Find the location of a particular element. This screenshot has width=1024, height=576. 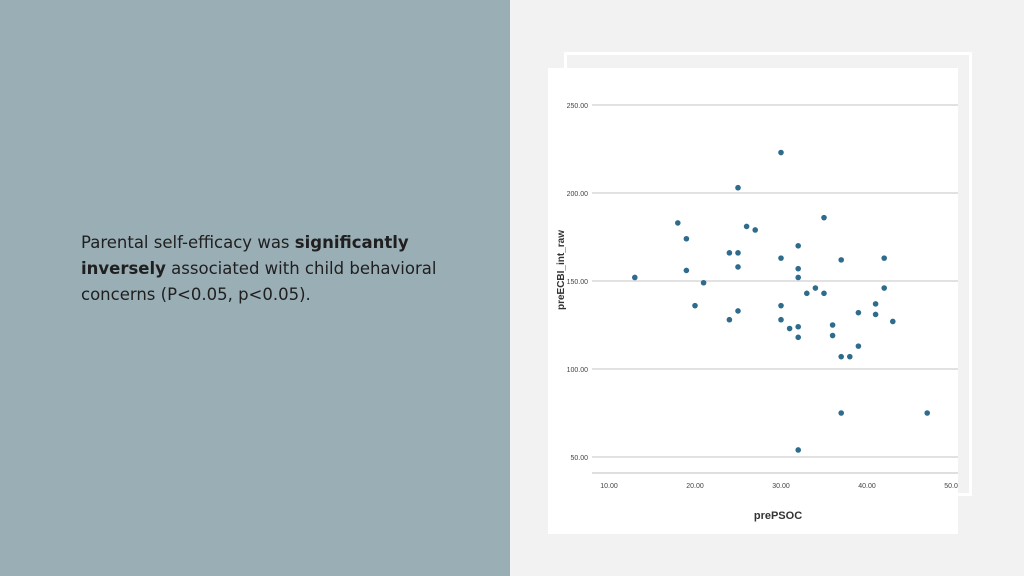

x-tick-label-1: 20.00 is located at coordinates (695, 486).